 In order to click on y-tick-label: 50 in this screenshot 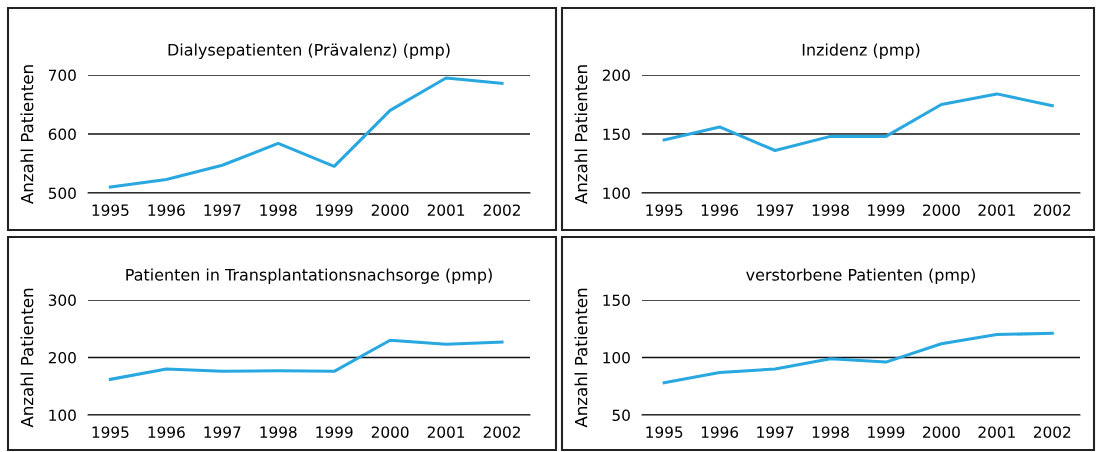, I will do `click(621, 415)`.